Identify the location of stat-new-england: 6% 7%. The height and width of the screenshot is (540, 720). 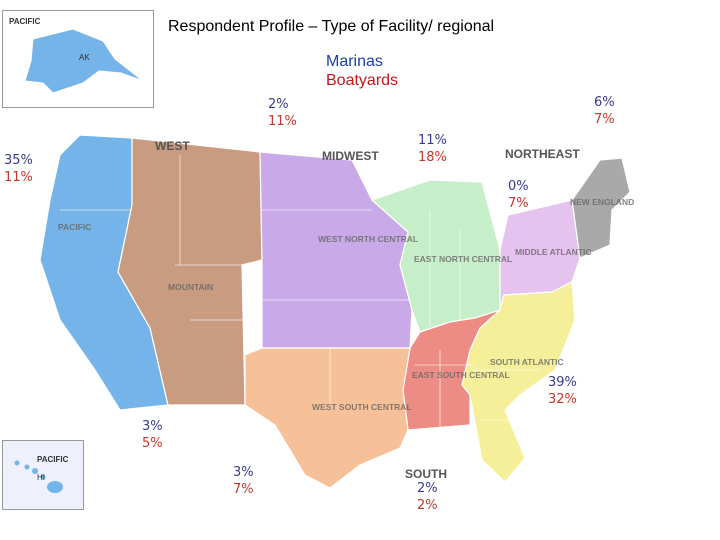
(604, 111).